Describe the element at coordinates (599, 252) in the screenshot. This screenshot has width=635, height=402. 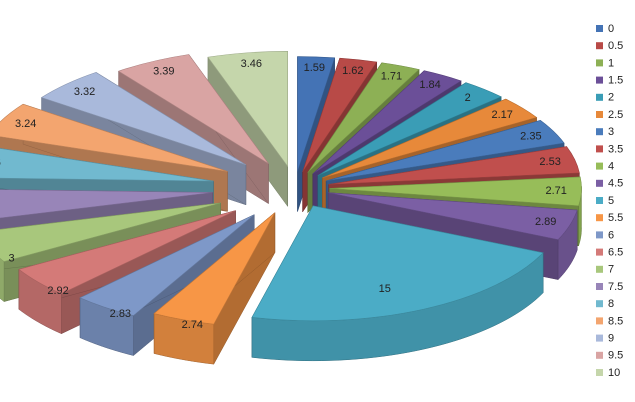
I see `legend-swatch-6.5` at that location.